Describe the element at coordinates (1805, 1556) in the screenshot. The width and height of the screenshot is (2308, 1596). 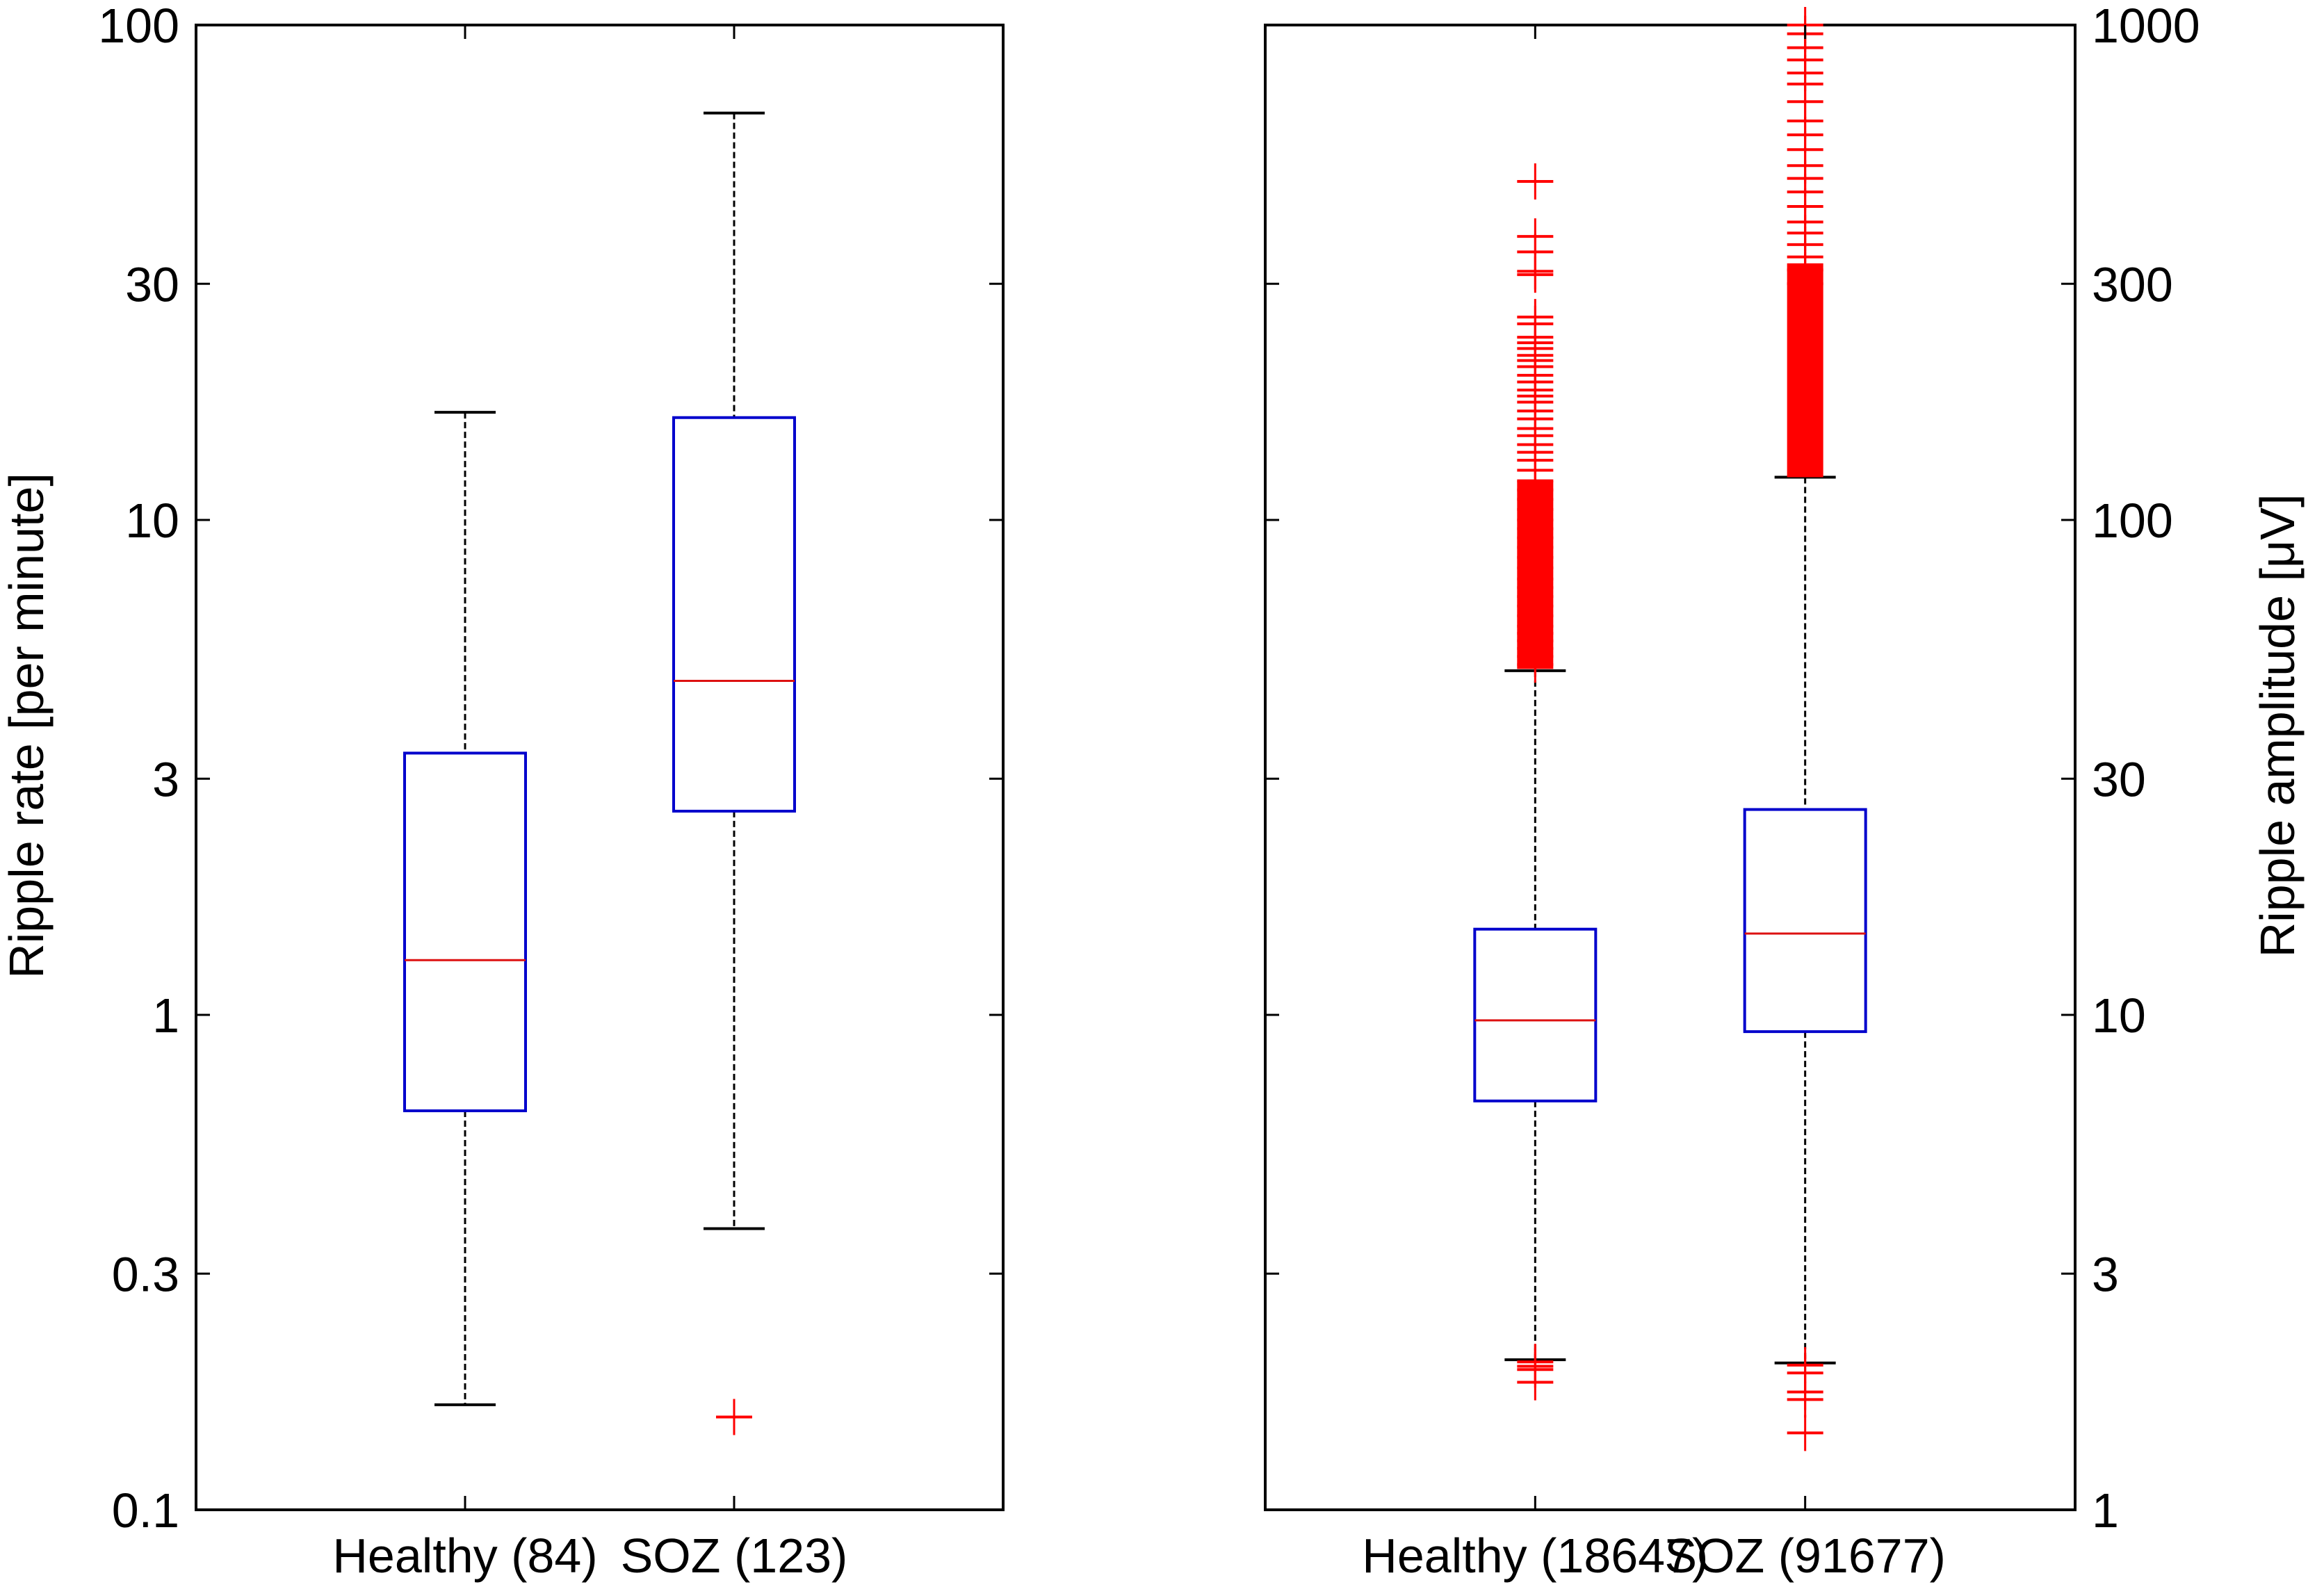
I see `x-category-label: SOZ (91677)` at that location.